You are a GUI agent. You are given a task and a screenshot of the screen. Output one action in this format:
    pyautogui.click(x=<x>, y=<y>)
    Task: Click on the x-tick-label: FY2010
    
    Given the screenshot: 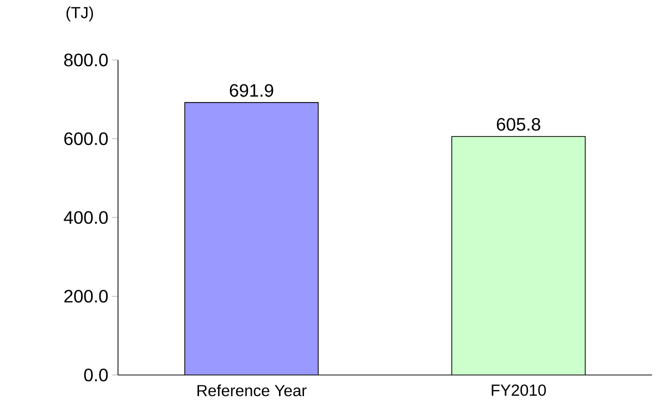 What is the action you would take?
    pyautogui.click(x=519, y=390)
    